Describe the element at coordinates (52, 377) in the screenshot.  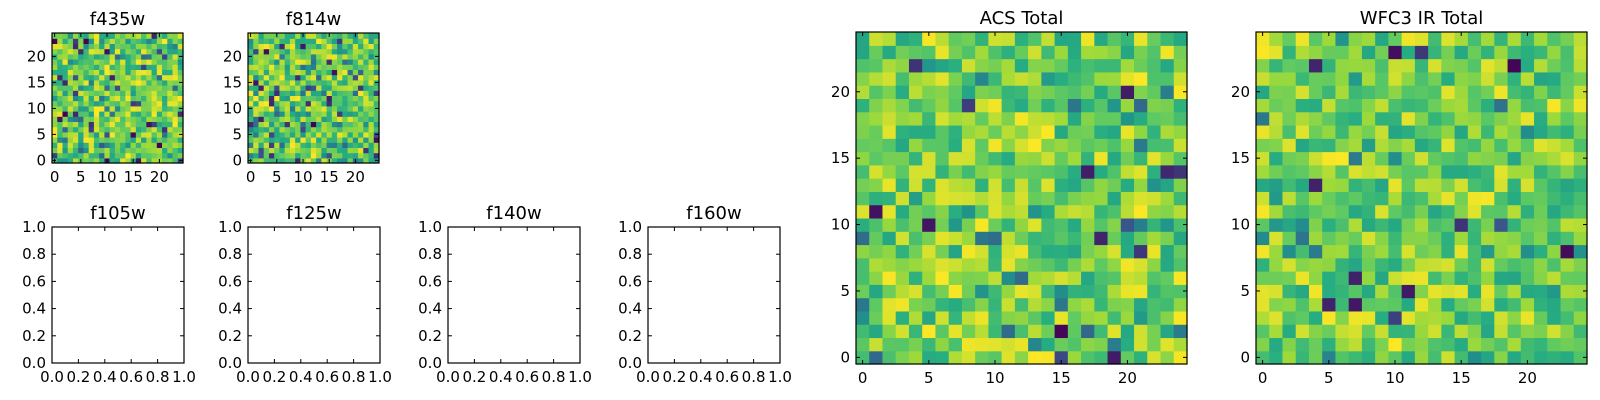
I see `x-tick-label: 0.0` at that location.